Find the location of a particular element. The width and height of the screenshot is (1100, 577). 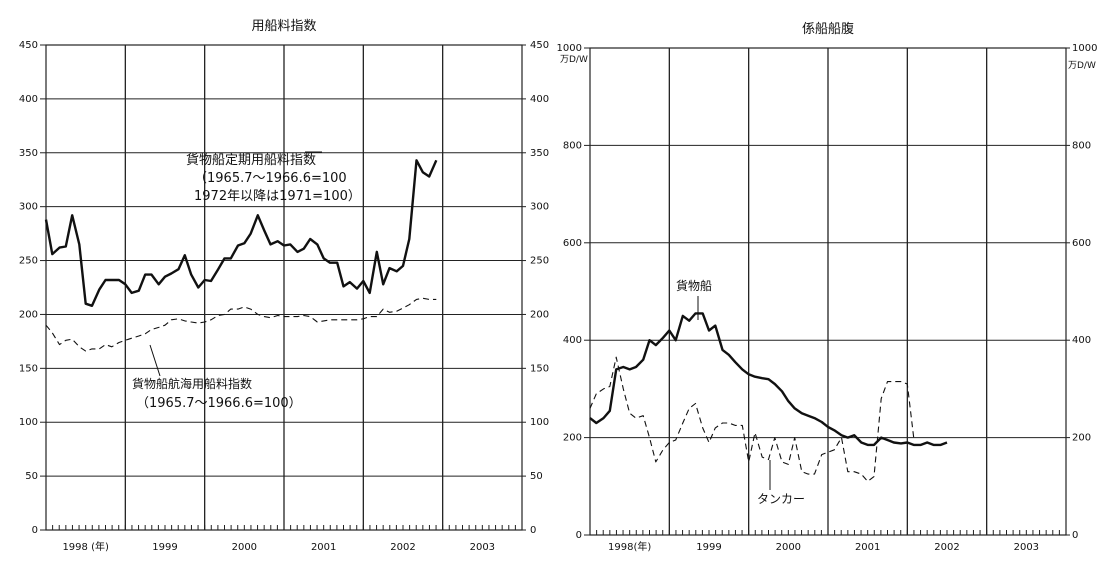

annotation-text: （1965.7～1966.6=100） is located at coordinates (219, 403).